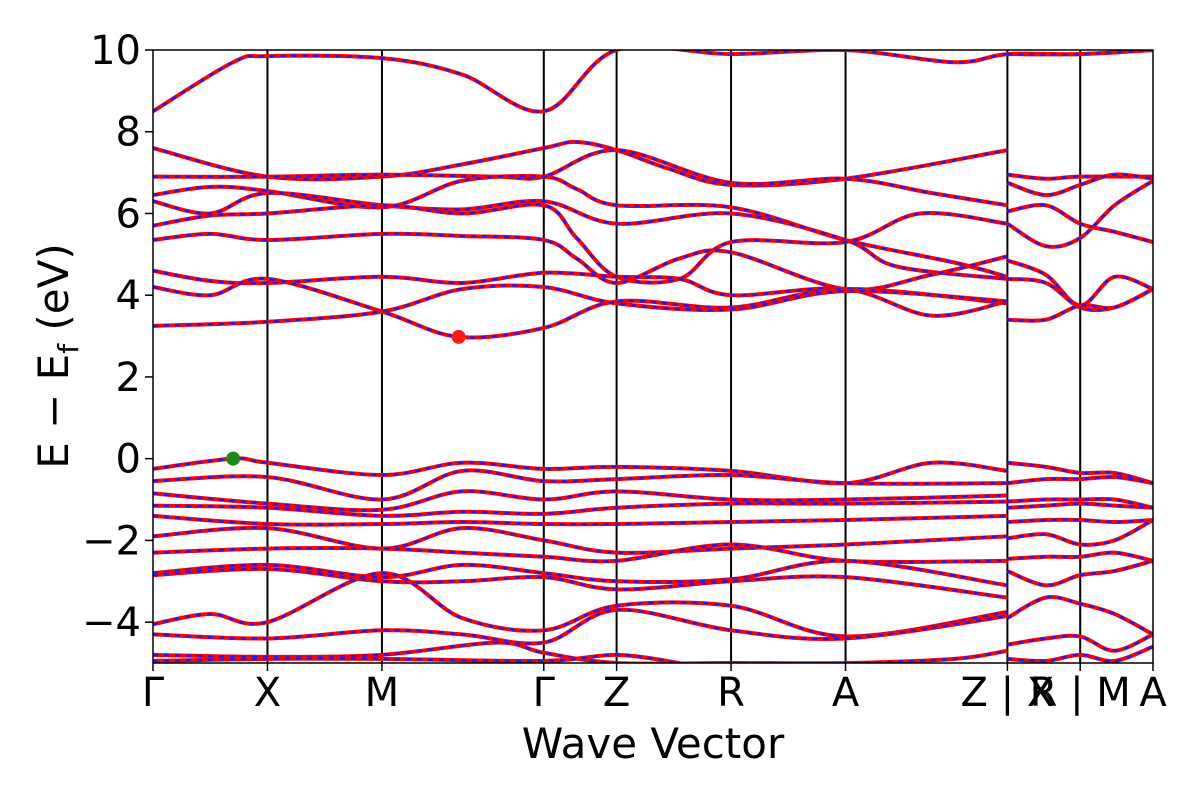 The height and width of the screenshot is (800, 1200). I want to click on x-tick-label: M, so click(382, 693).